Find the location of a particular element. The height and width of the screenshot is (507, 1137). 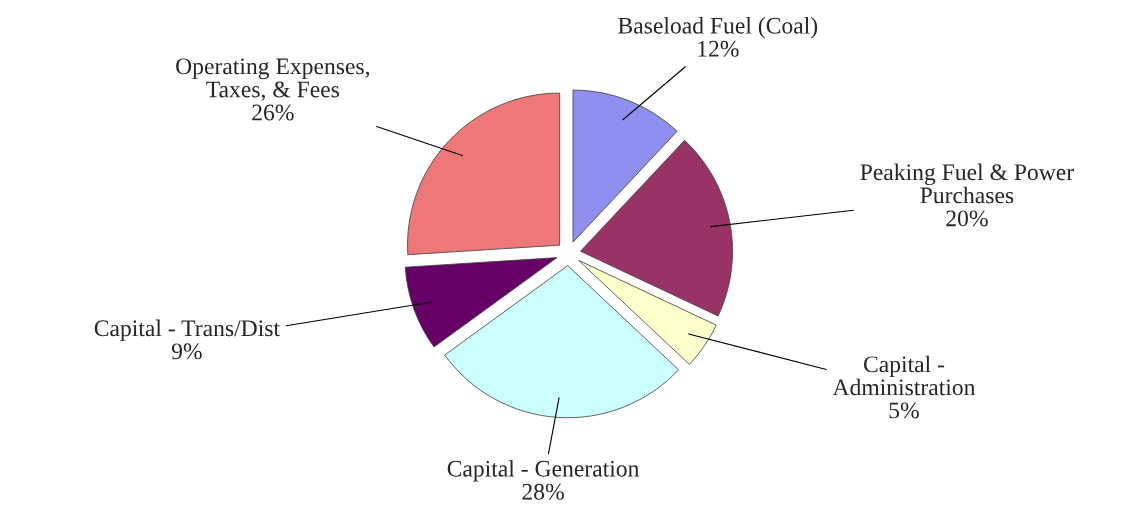

data-label: 20% is located at coordinates (967, 218).